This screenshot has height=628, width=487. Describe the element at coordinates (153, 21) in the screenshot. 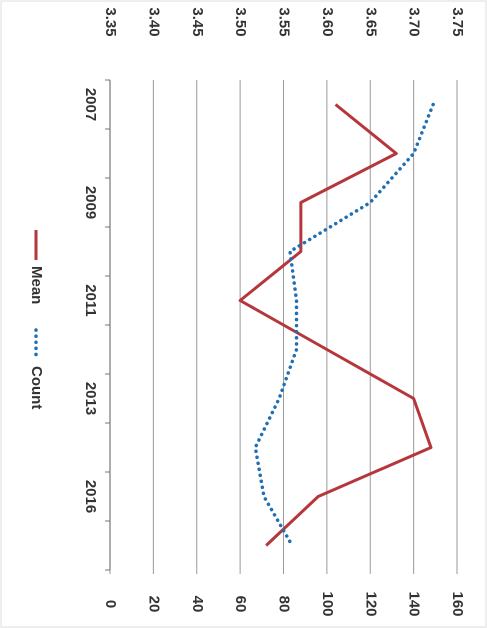

I see `y-tick-label: 3.40` at that location.